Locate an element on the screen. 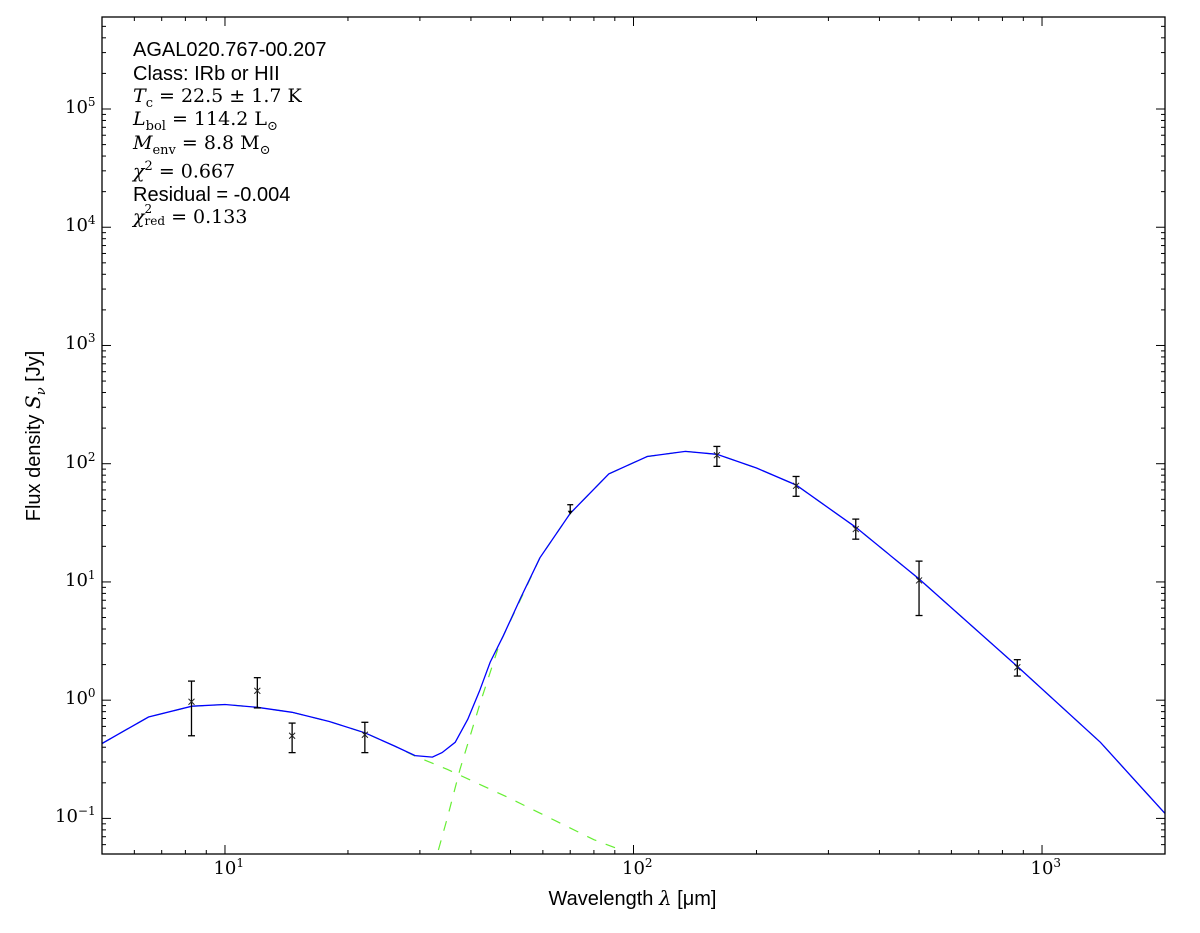 This screenshot has width=1200, height=933. y-axis-label: Flux density Sν [Jy] is located at coordinates (35, 436).